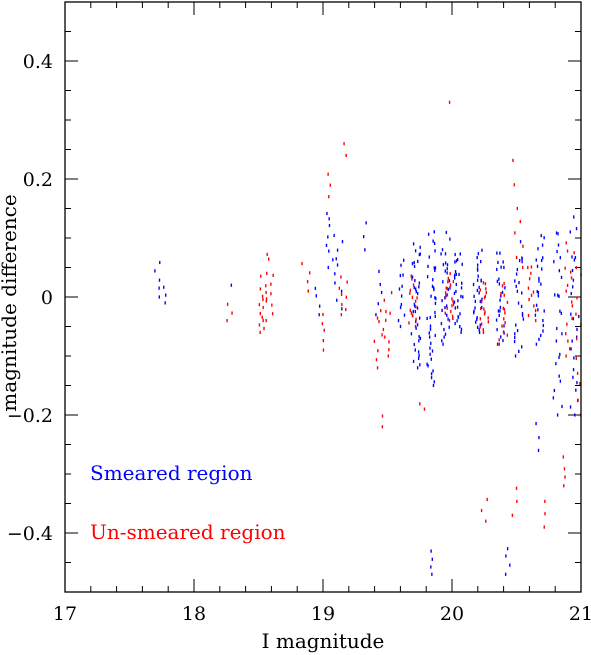  What do you see at coordinates (580, 614) in the screenshot?
I see `x-tick-label: 21` at bounding box center [580, 614].